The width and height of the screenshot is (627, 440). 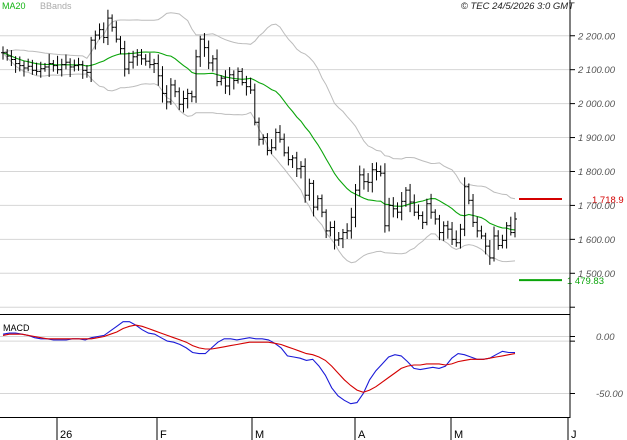 I want to click on price-y-tick-label: 1 900.00, so click(x=597, y=138).